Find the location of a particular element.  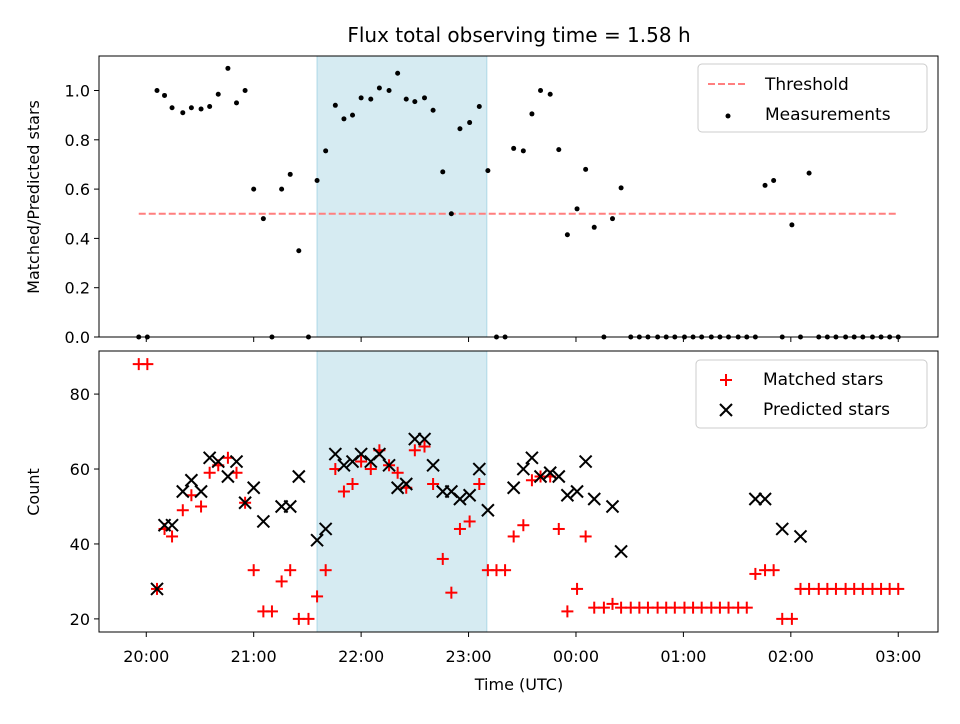

x-tick-label: 00:00 is located at coordinates (576, 656).